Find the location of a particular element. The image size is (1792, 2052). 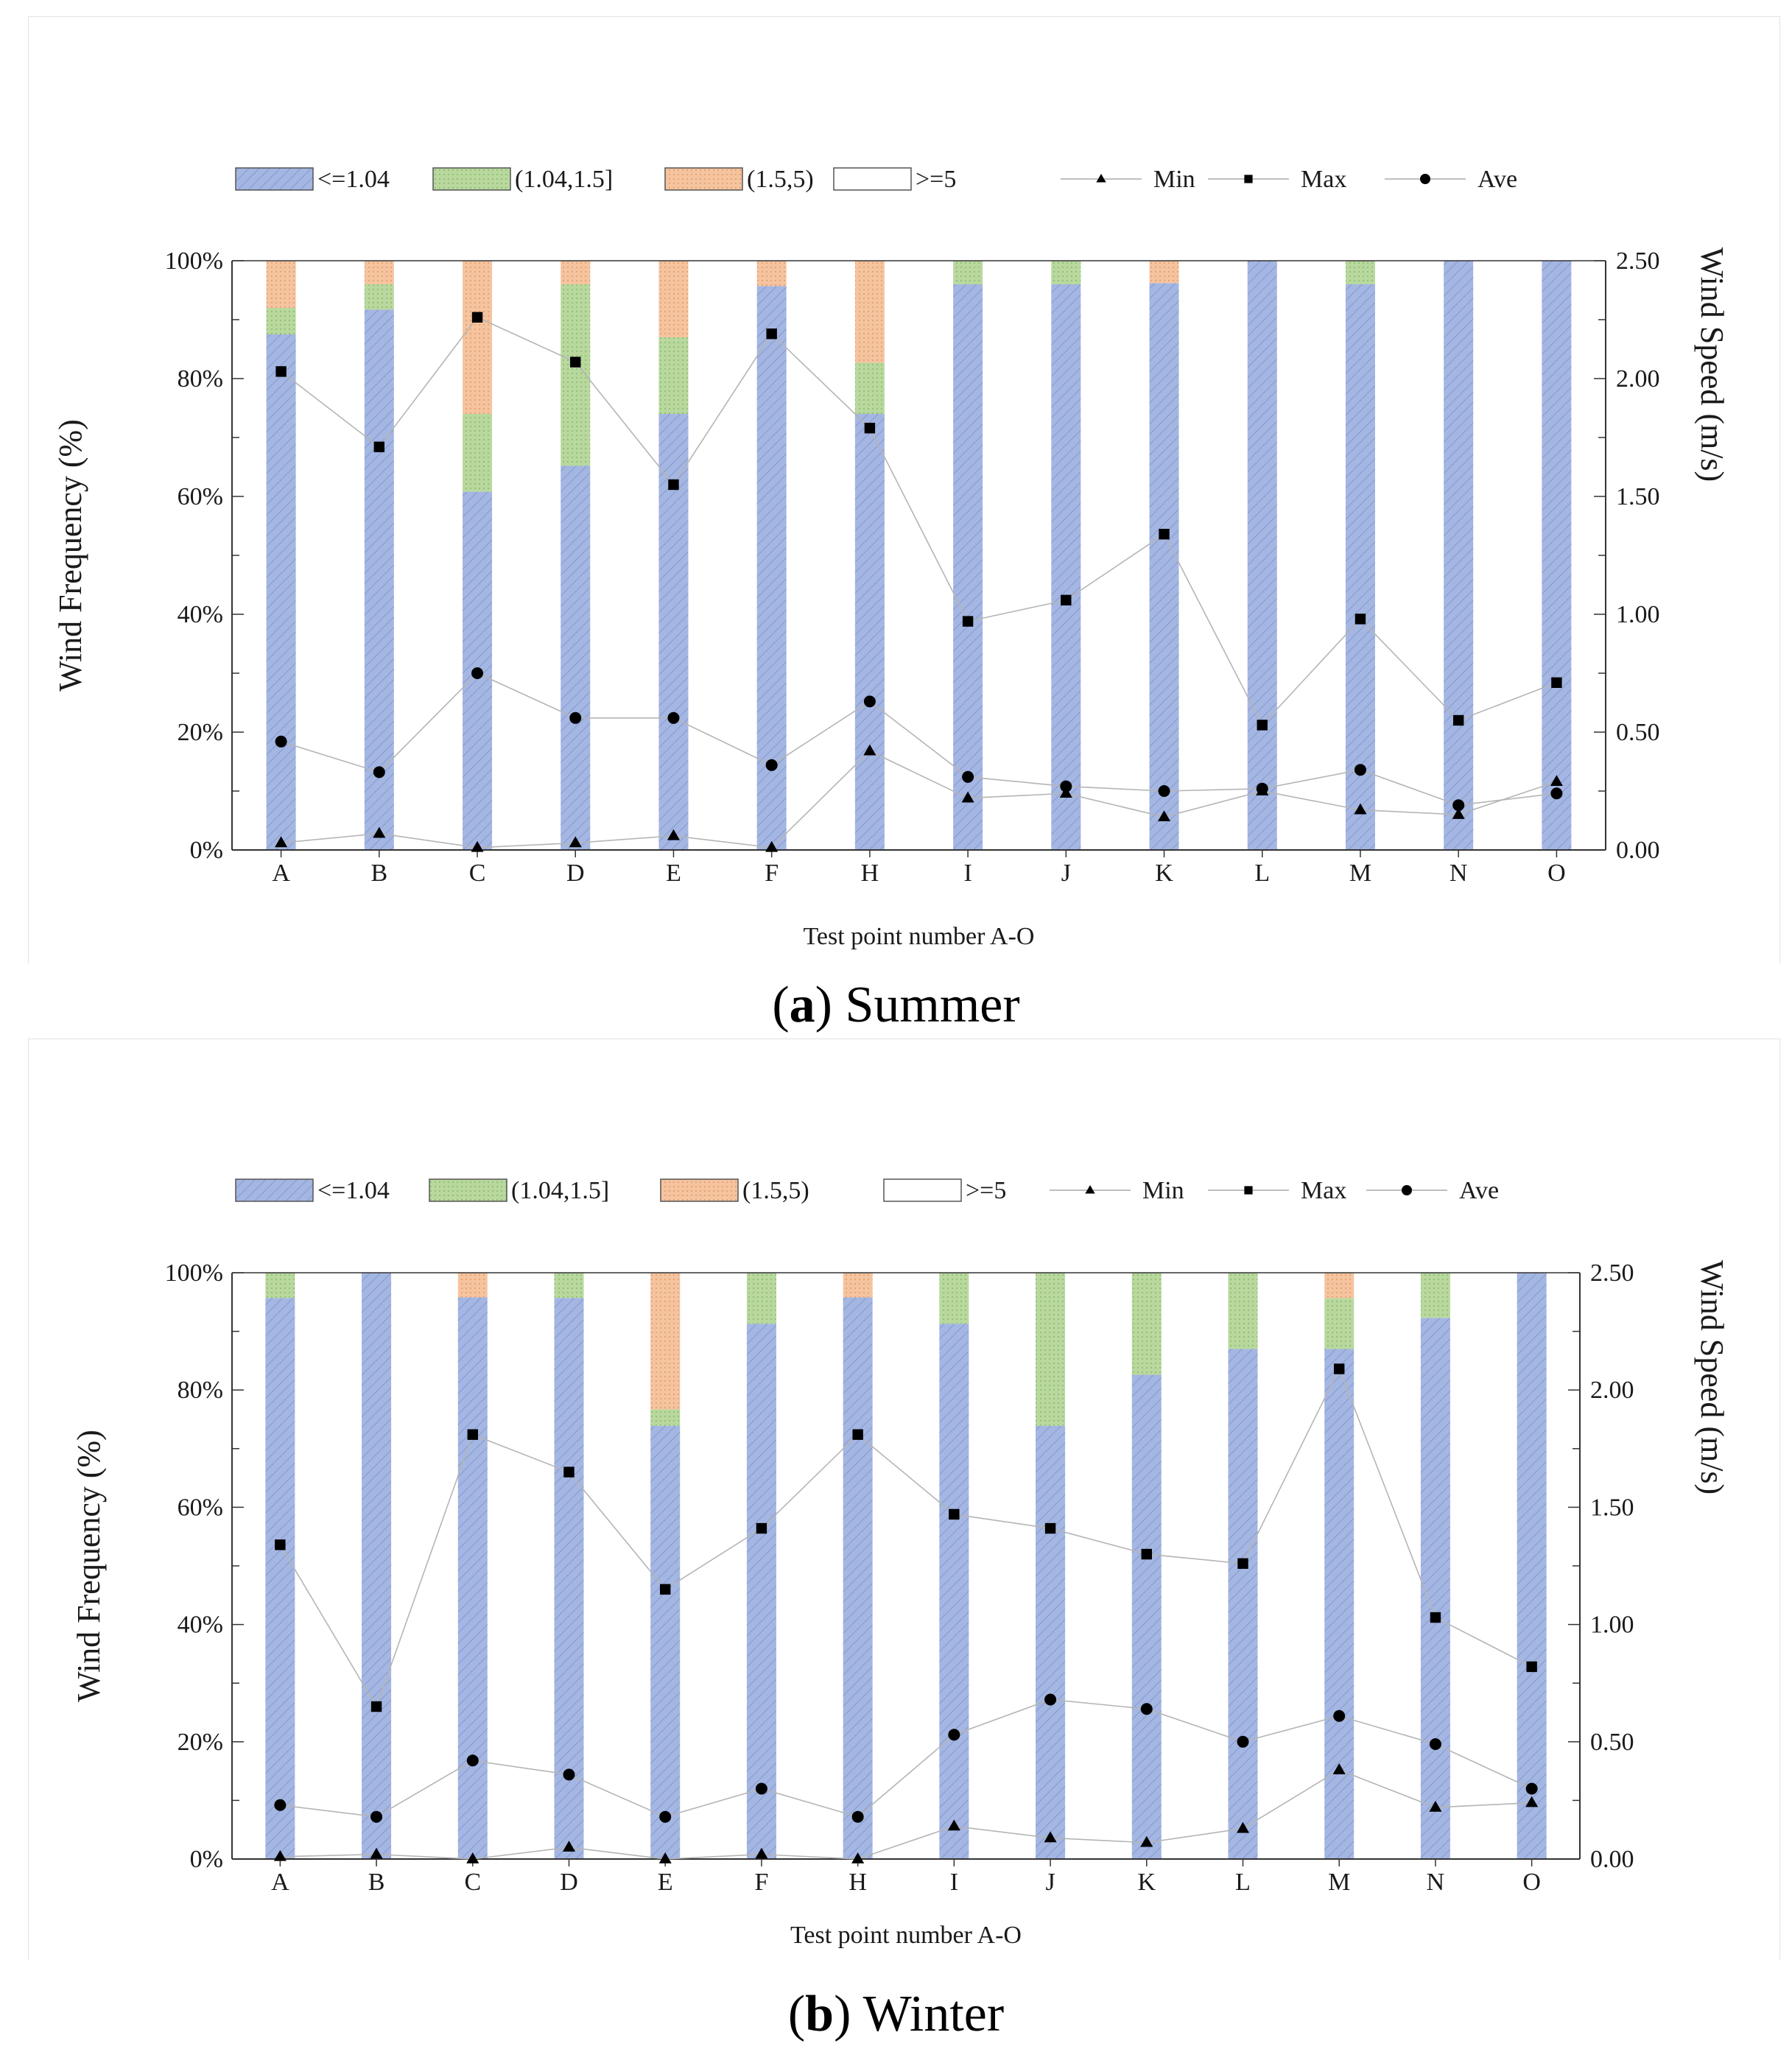

summer-point-min-I is located at coordinates (967, 797).